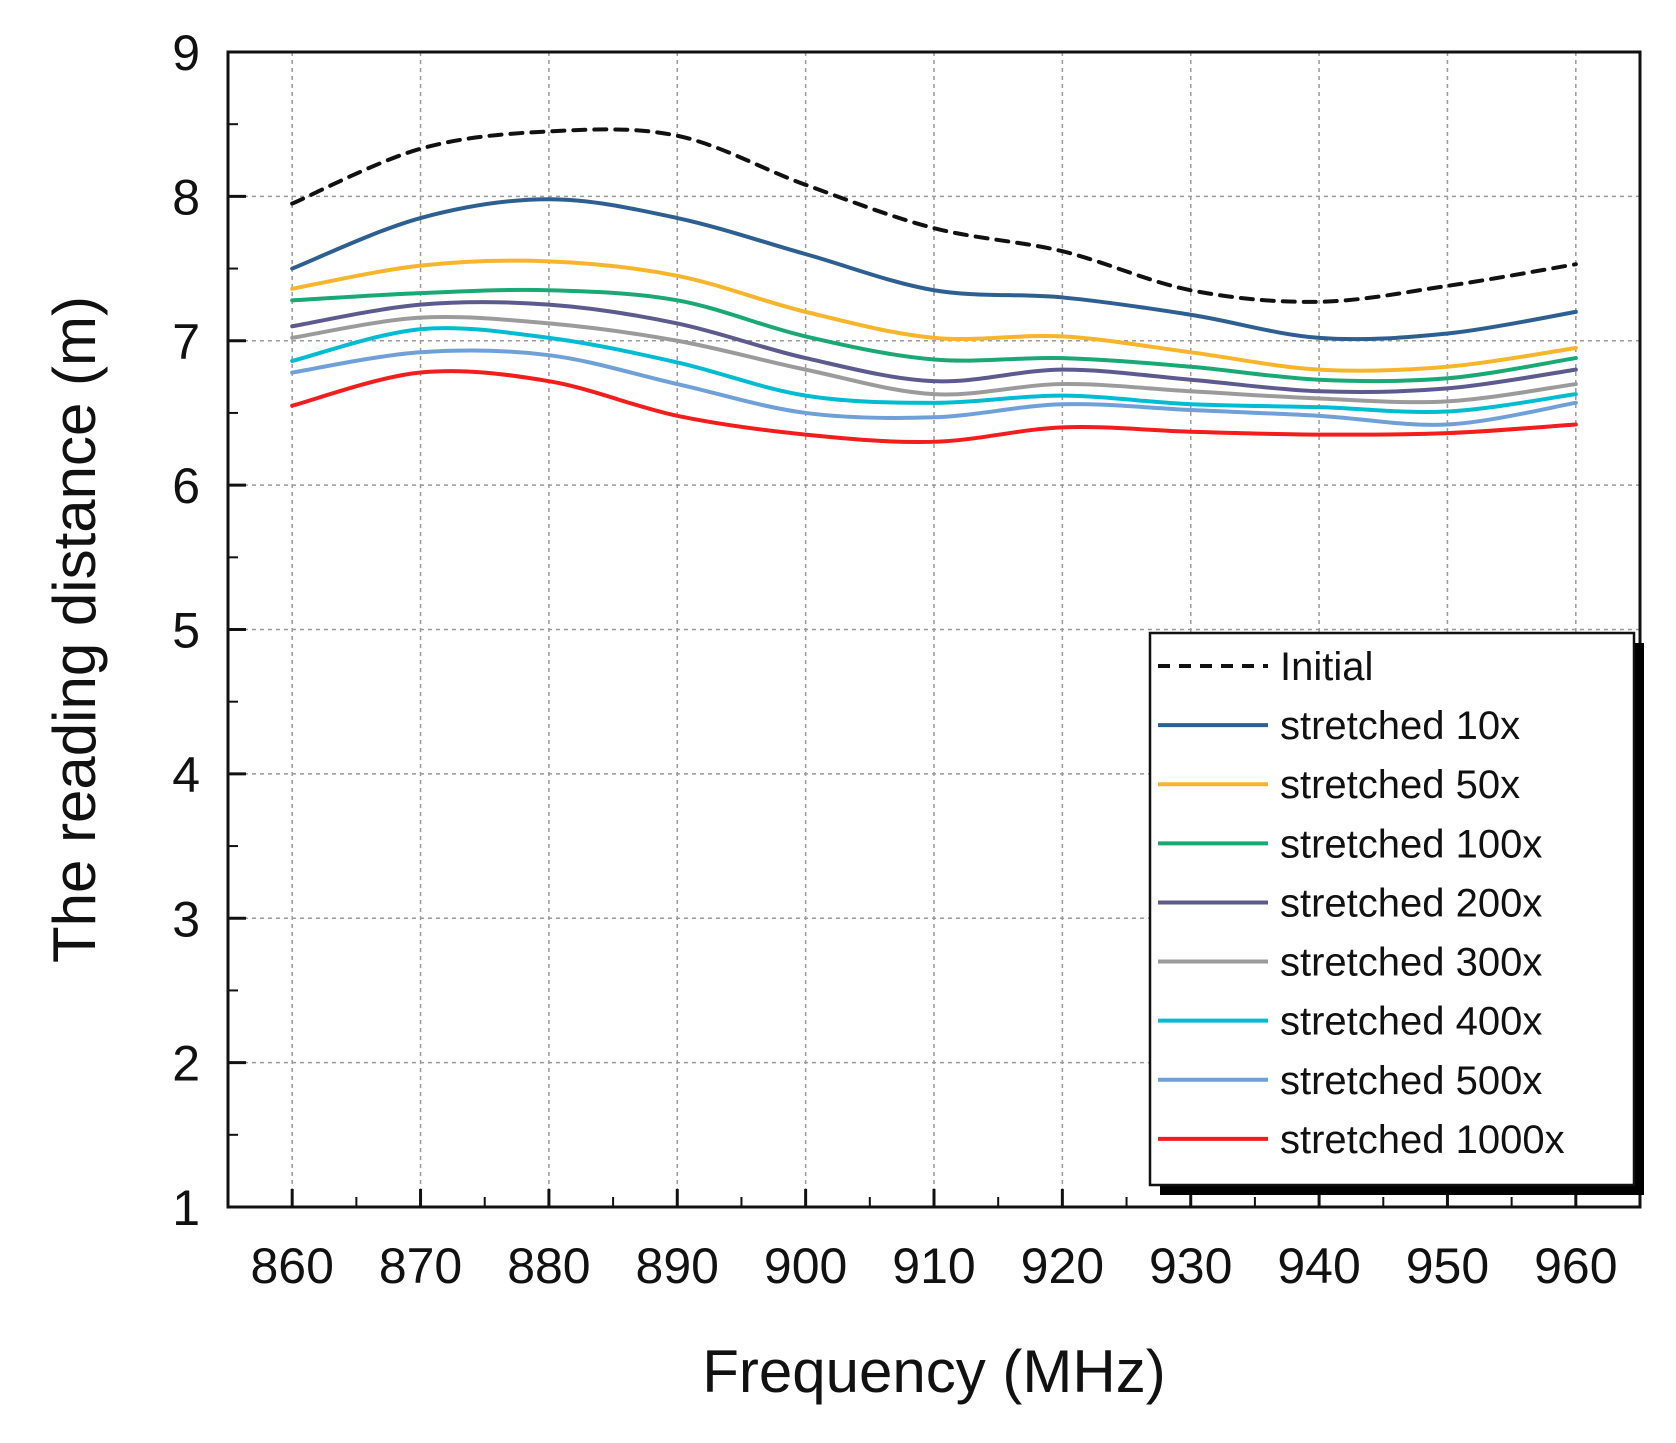 The image size is (1676, 1443). I want to click on series-line-stretched-1000x, so click(934, 407).